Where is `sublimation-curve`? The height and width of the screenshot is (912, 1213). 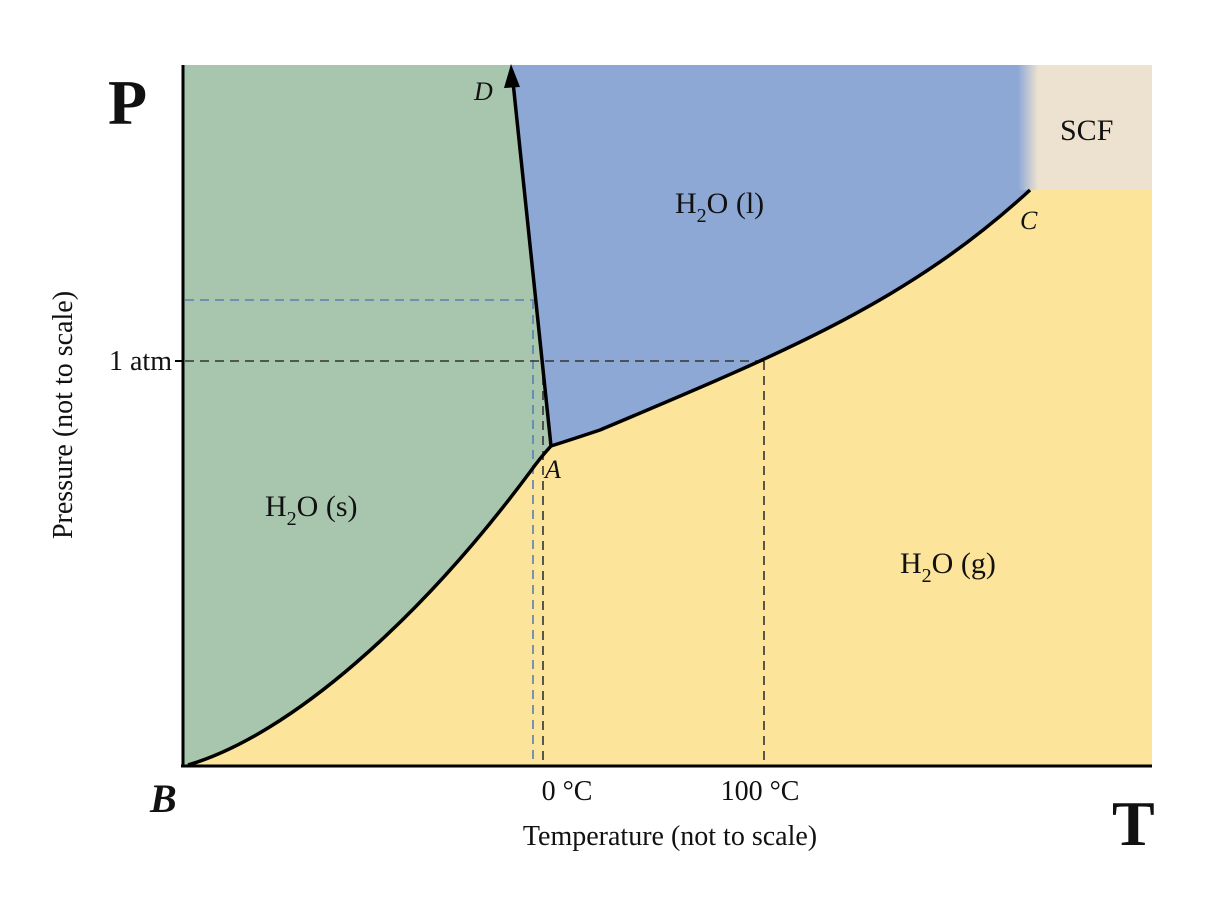 sublimation-curve is located at coordinates (370, 605).